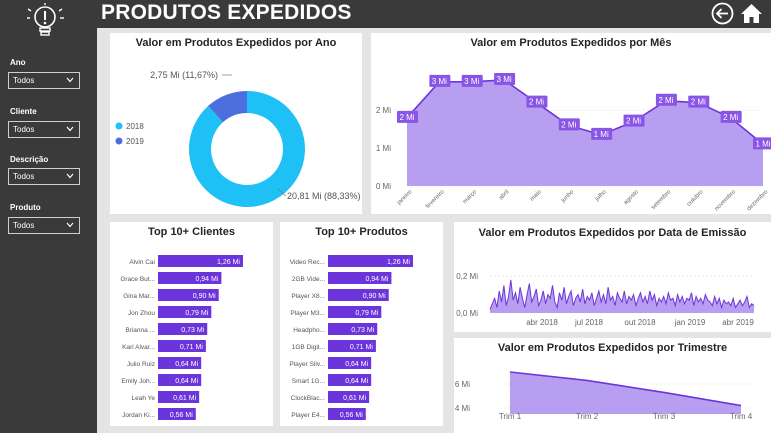  I want to click on bar-data-label: 0,64 Mi, so click(186, 381).